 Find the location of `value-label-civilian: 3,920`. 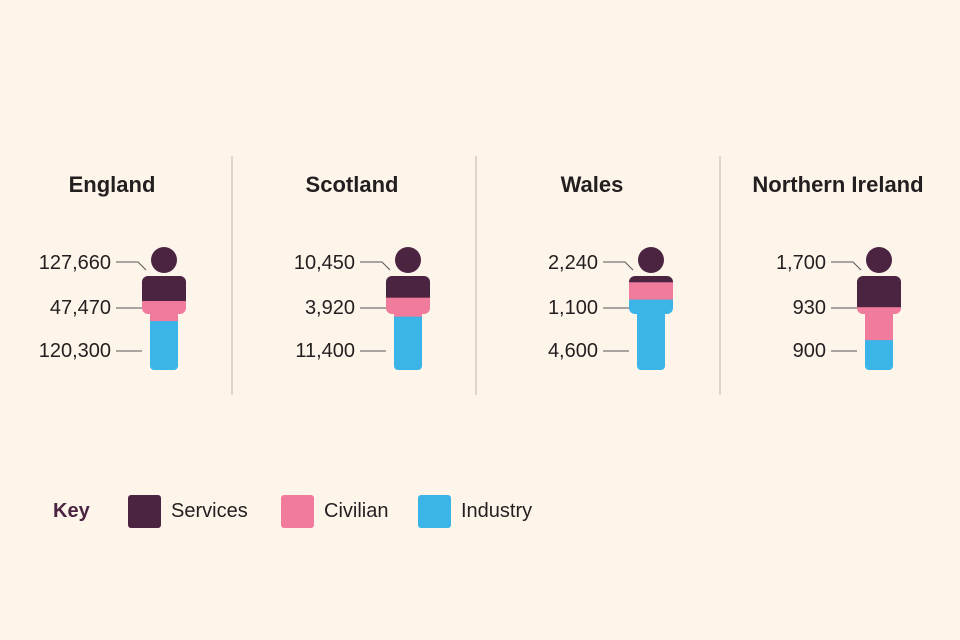

value-label-civilian: 3,920 is located at coordinates (330, 308).